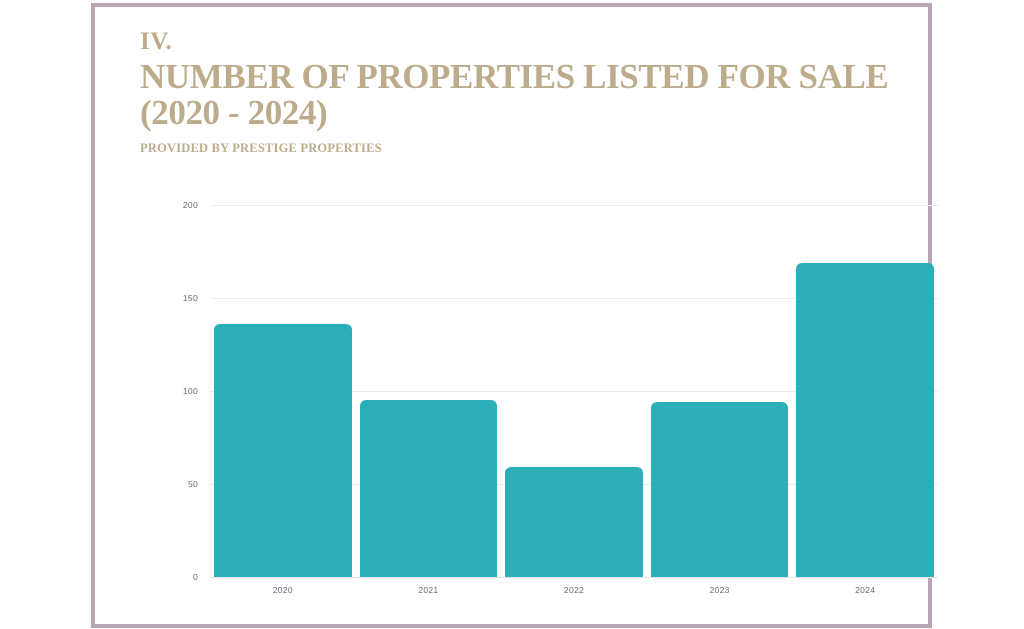 The width and height of the screenshot is (1024, 629). What do you see at coordinates (190, 391) in the screenshot?
I see `y-axis-tick-label: 100` at bounding box center [190, 391].